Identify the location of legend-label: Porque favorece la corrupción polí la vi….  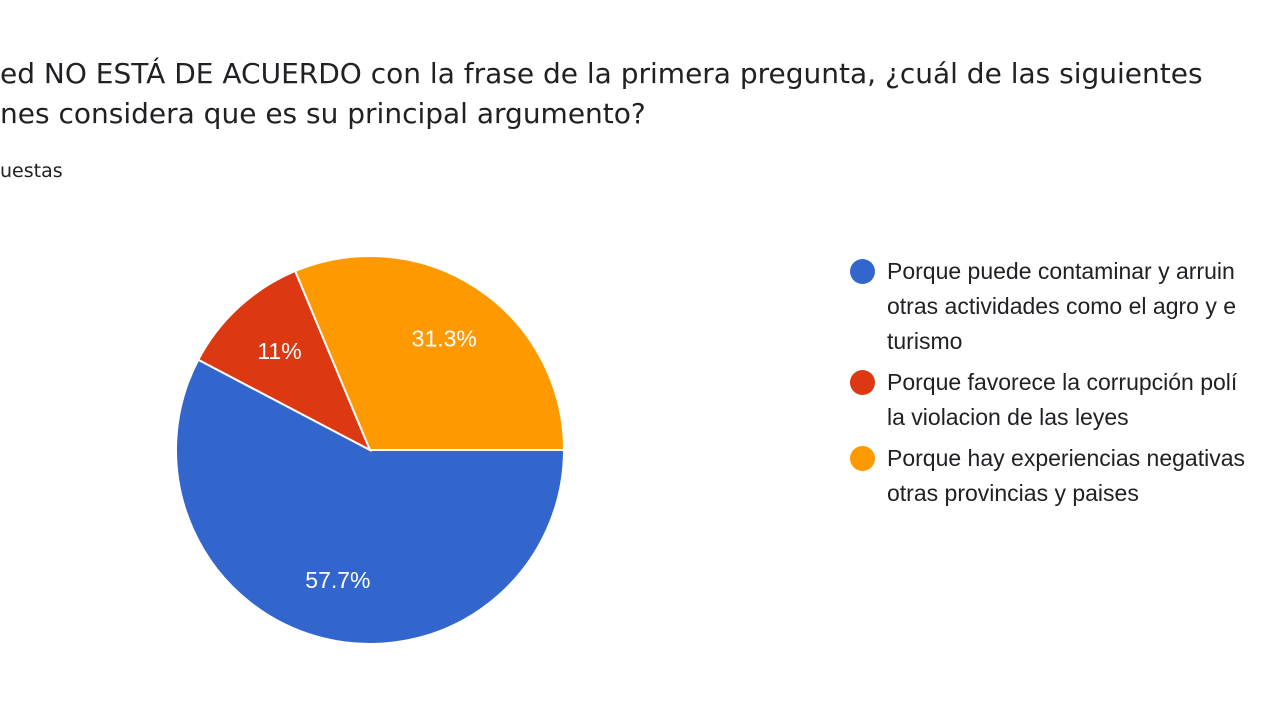
(1062, 399).